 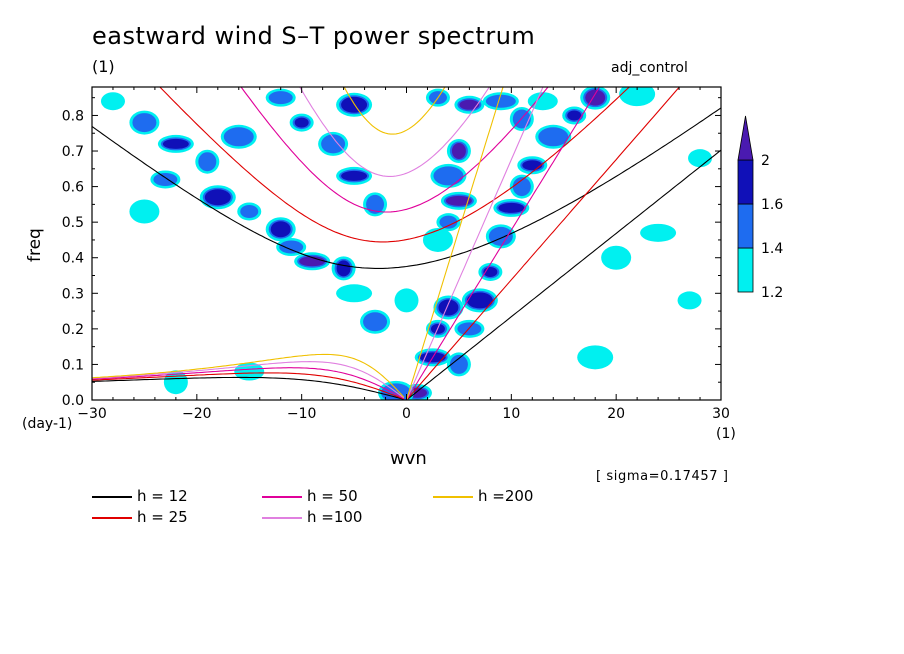 What do you see at coordinates (73, 401) in the screenshot?
I see `y-tick-label: 0.0` at bounding box center [73, 401].